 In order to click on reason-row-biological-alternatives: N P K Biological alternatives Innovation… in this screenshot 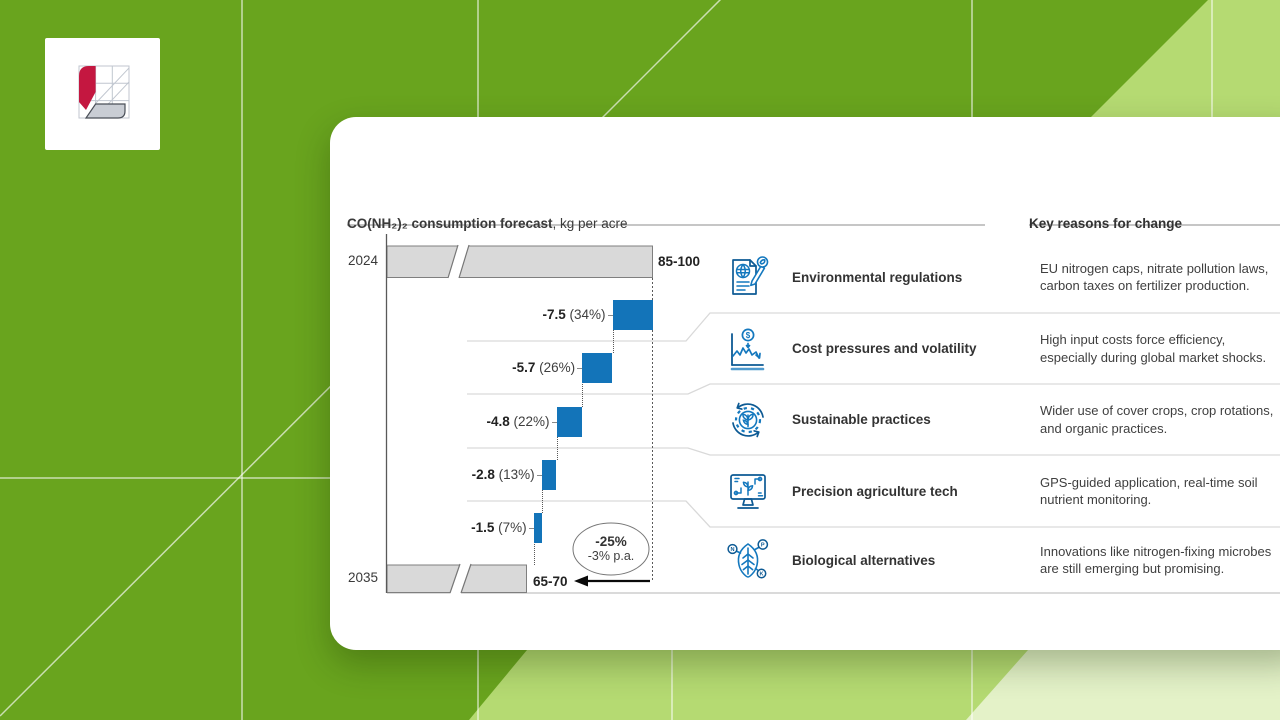, I will do `click(999, 560)`.